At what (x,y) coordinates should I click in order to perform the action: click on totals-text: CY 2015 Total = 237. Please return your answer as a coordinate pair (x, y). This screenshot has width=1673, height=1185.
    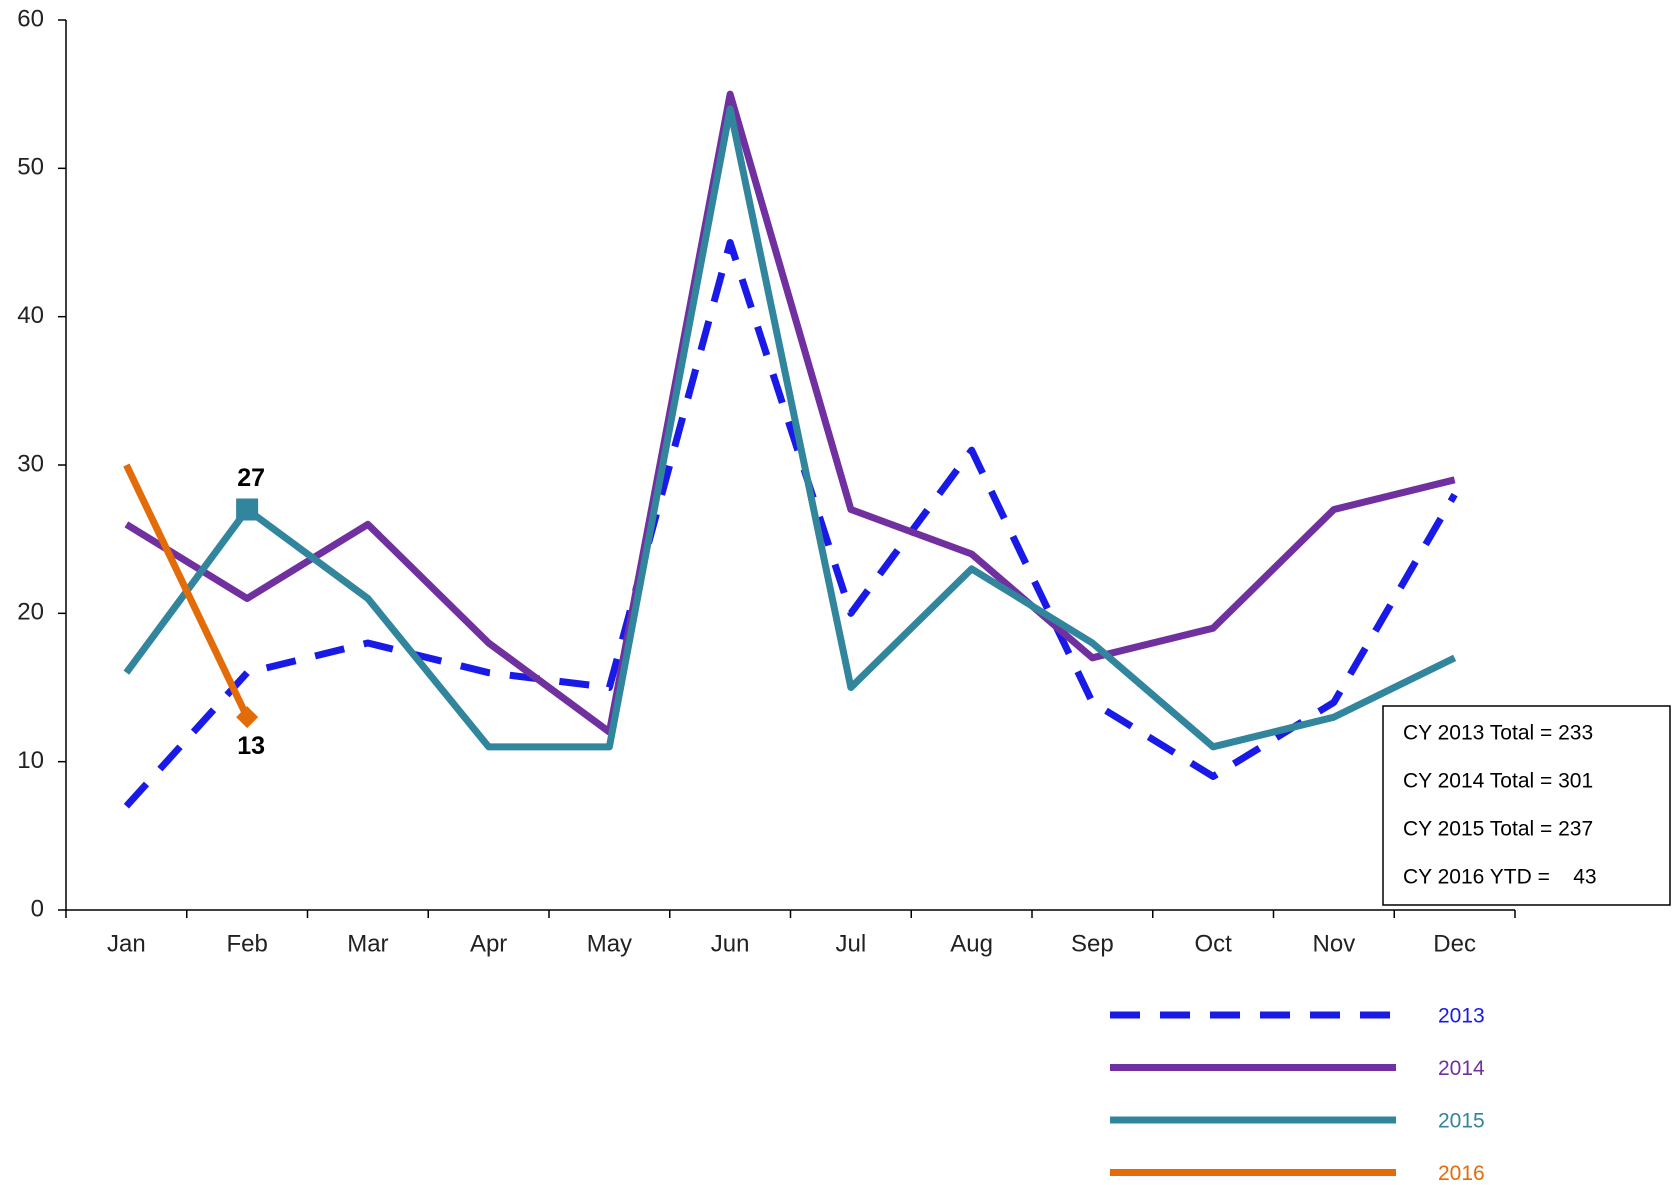
    Looking at the image, I should click on (1498, 829).